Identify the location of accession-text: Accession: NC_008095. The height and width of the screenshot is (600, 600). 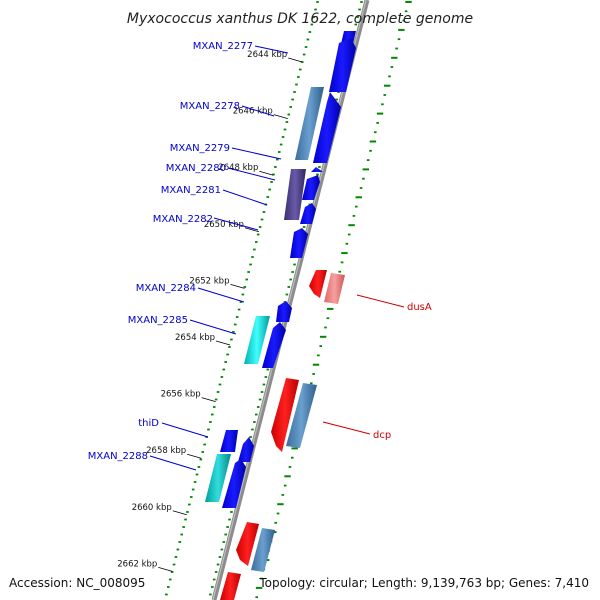
(77, 583).